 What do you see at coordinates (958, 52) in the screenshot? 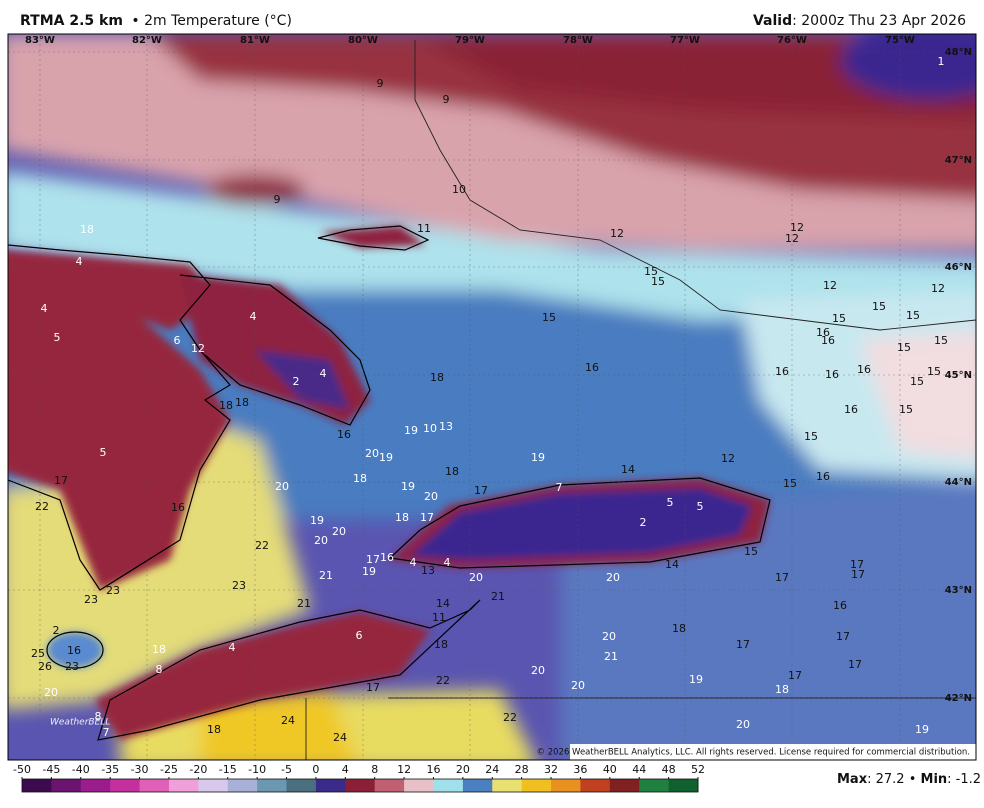
I see `latitude-label: 48°N` at bounding box center [958, 52].